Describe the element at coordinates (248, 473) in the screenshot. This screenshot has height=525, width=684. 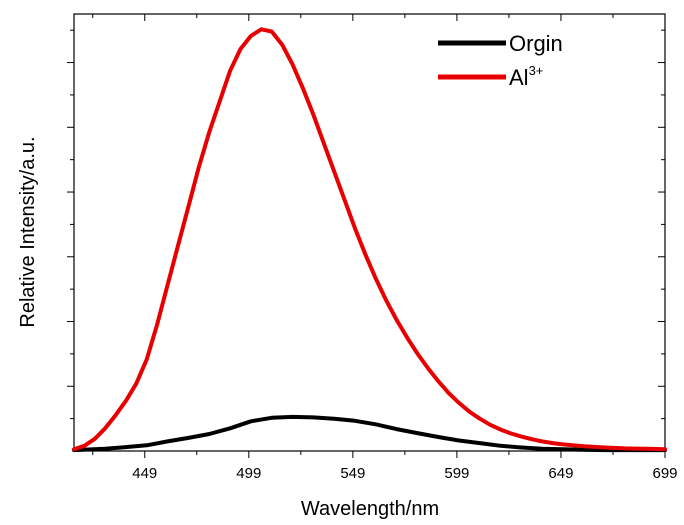
I see `x-tick-label: 499` at that location.